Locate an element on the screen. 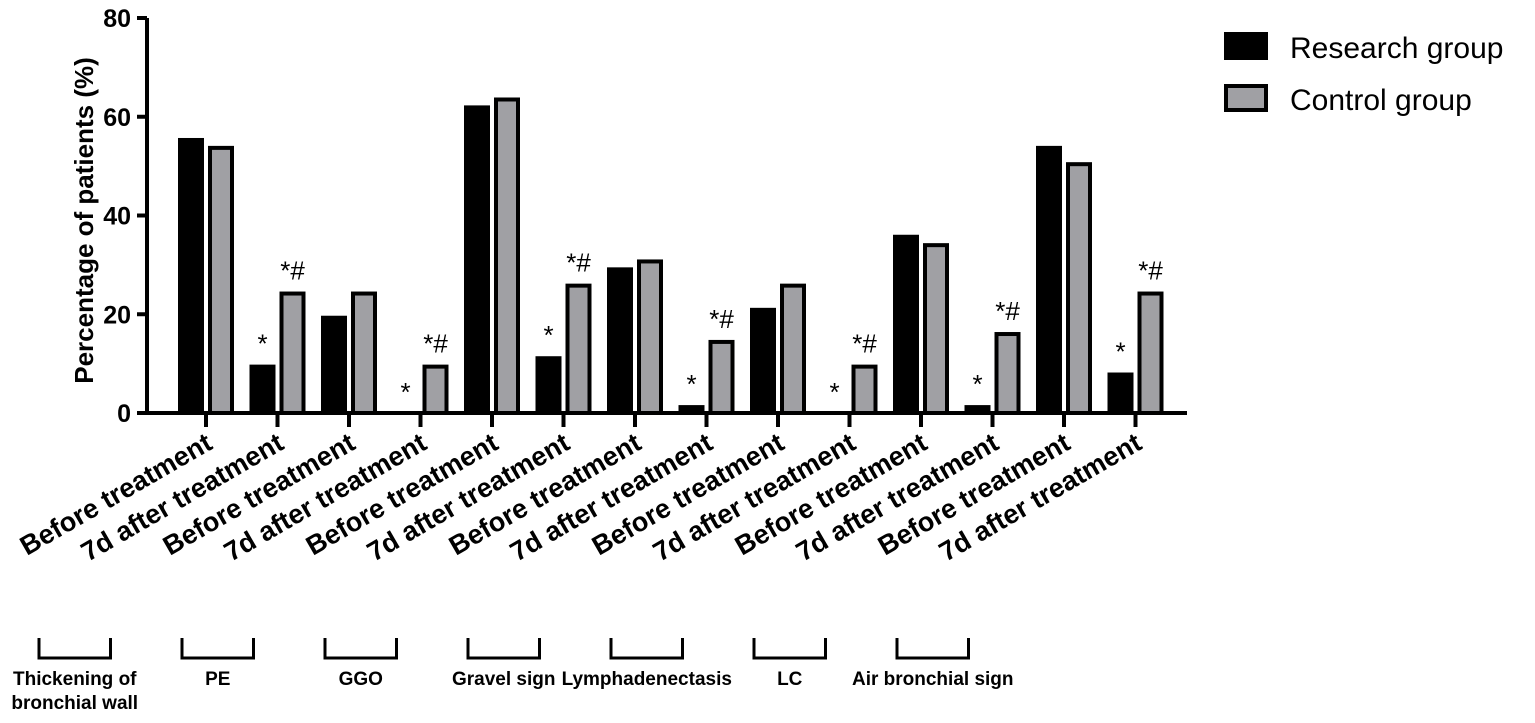  annotation-research-7: * is located at coordinates (691, 384).